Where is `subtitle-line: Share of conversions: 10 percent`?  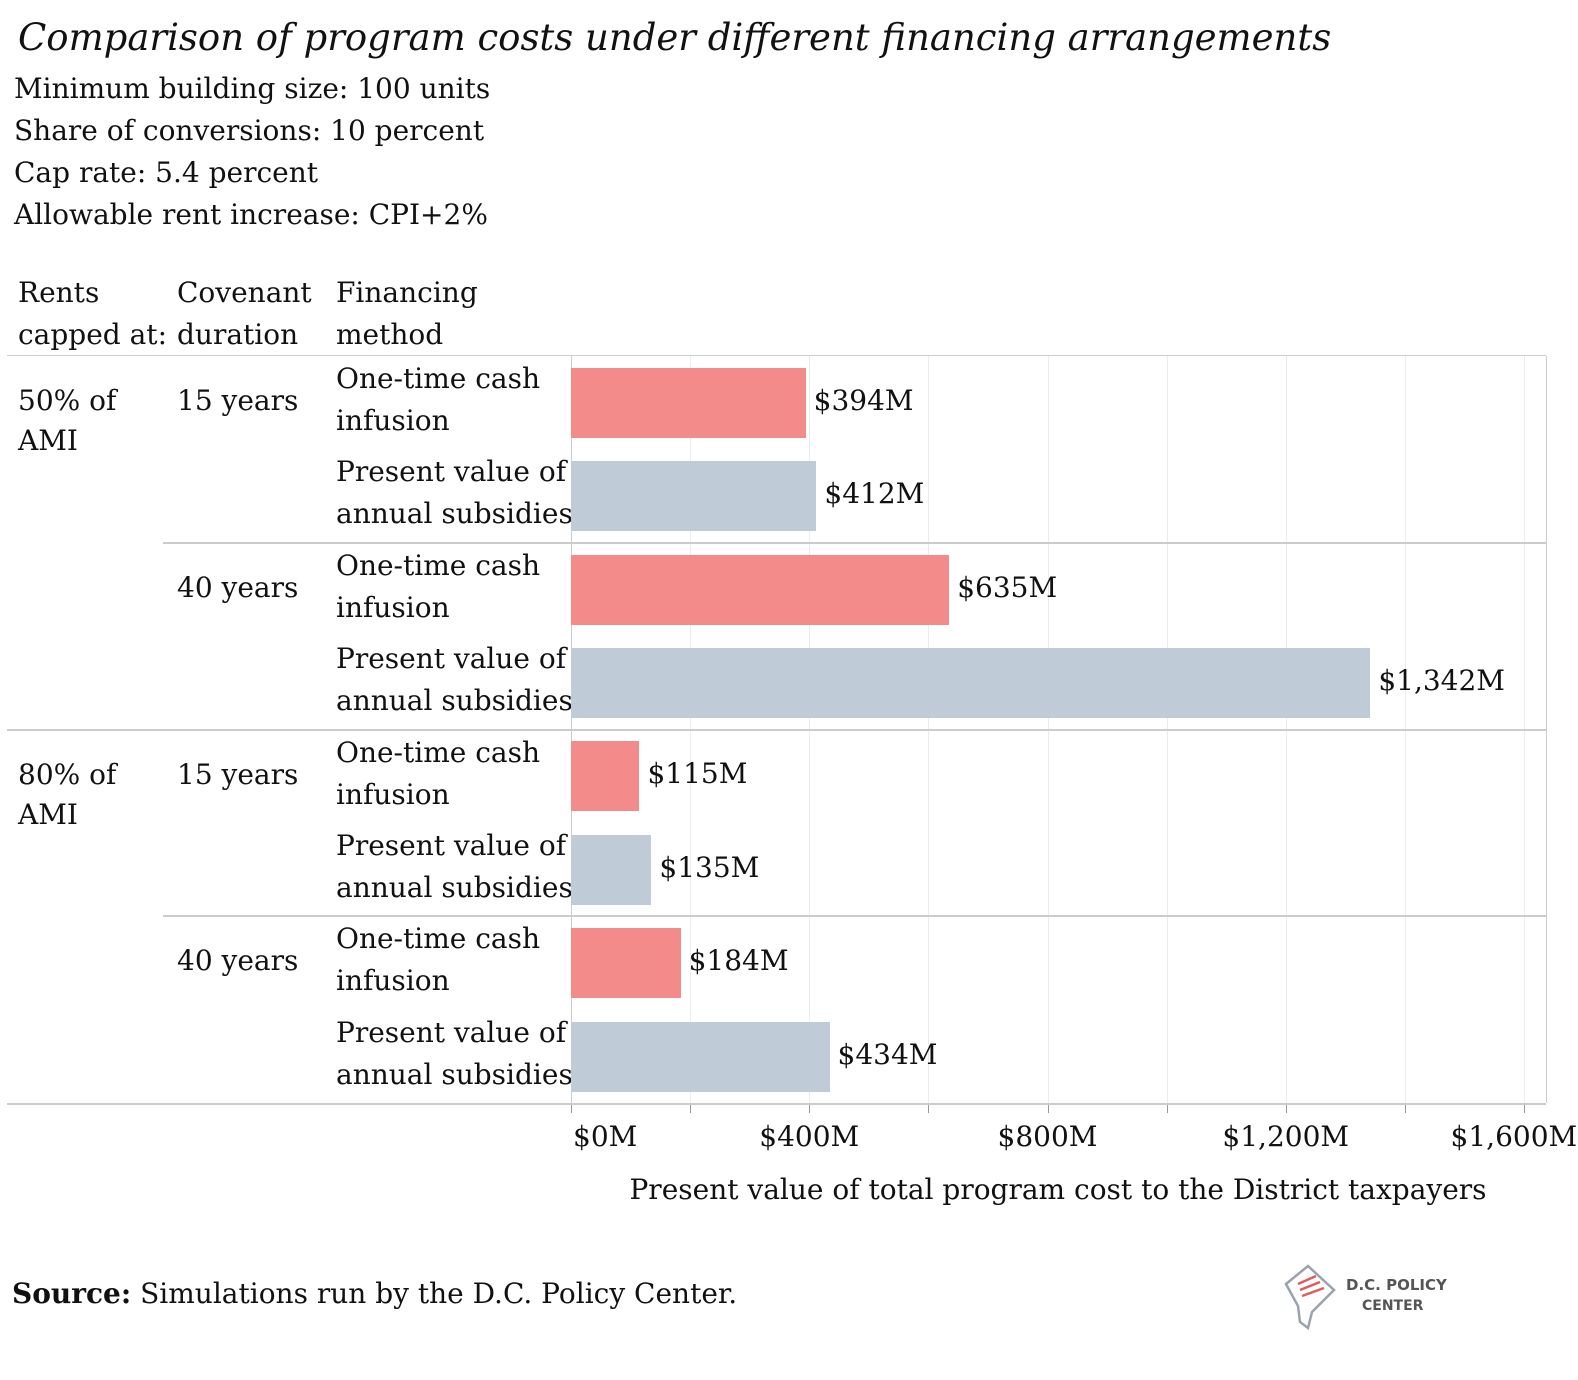
subtitle-line: Share of conversions: 10 percent is located at coordinates (249, 130).